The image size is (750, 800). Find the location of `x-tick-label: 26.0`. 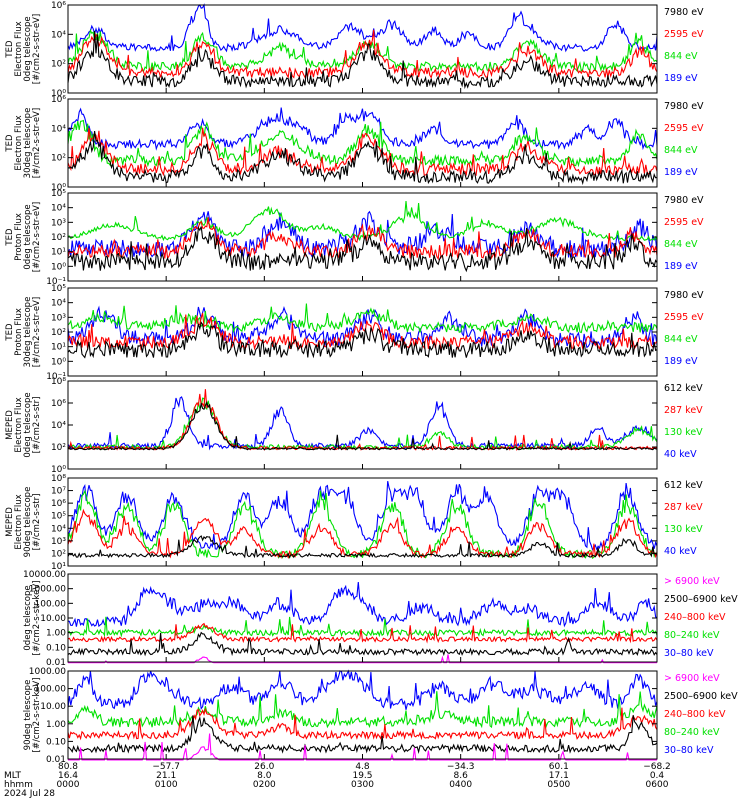

x-tick-label: 26.0 is located at coordinates (264, 767).